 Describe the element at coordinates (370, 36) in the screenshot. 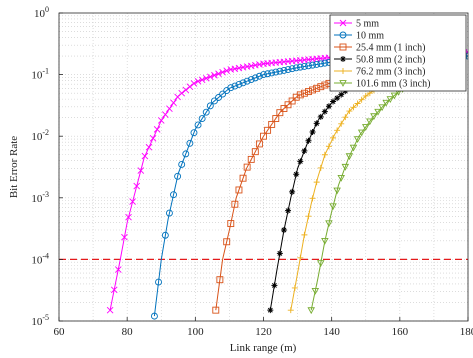

I see `legend-label: 10 mm` at that location.